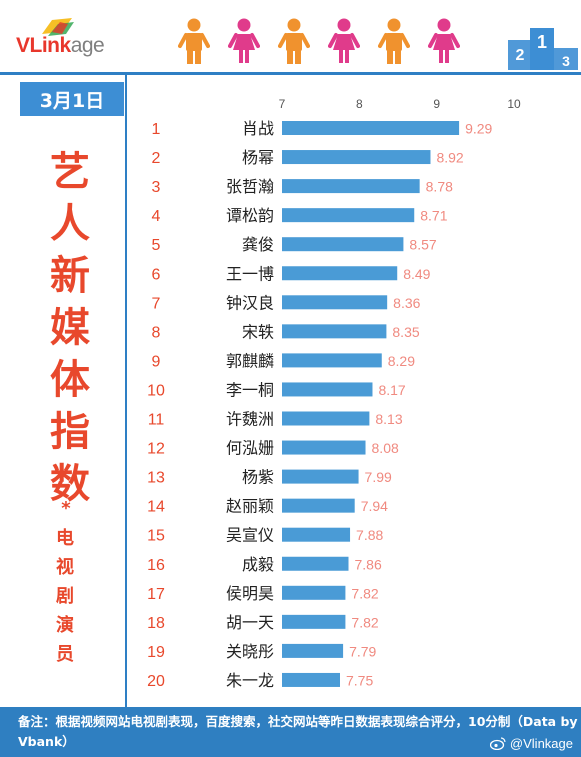  I want to click on subtitle-char: 视, so click(65, 567).